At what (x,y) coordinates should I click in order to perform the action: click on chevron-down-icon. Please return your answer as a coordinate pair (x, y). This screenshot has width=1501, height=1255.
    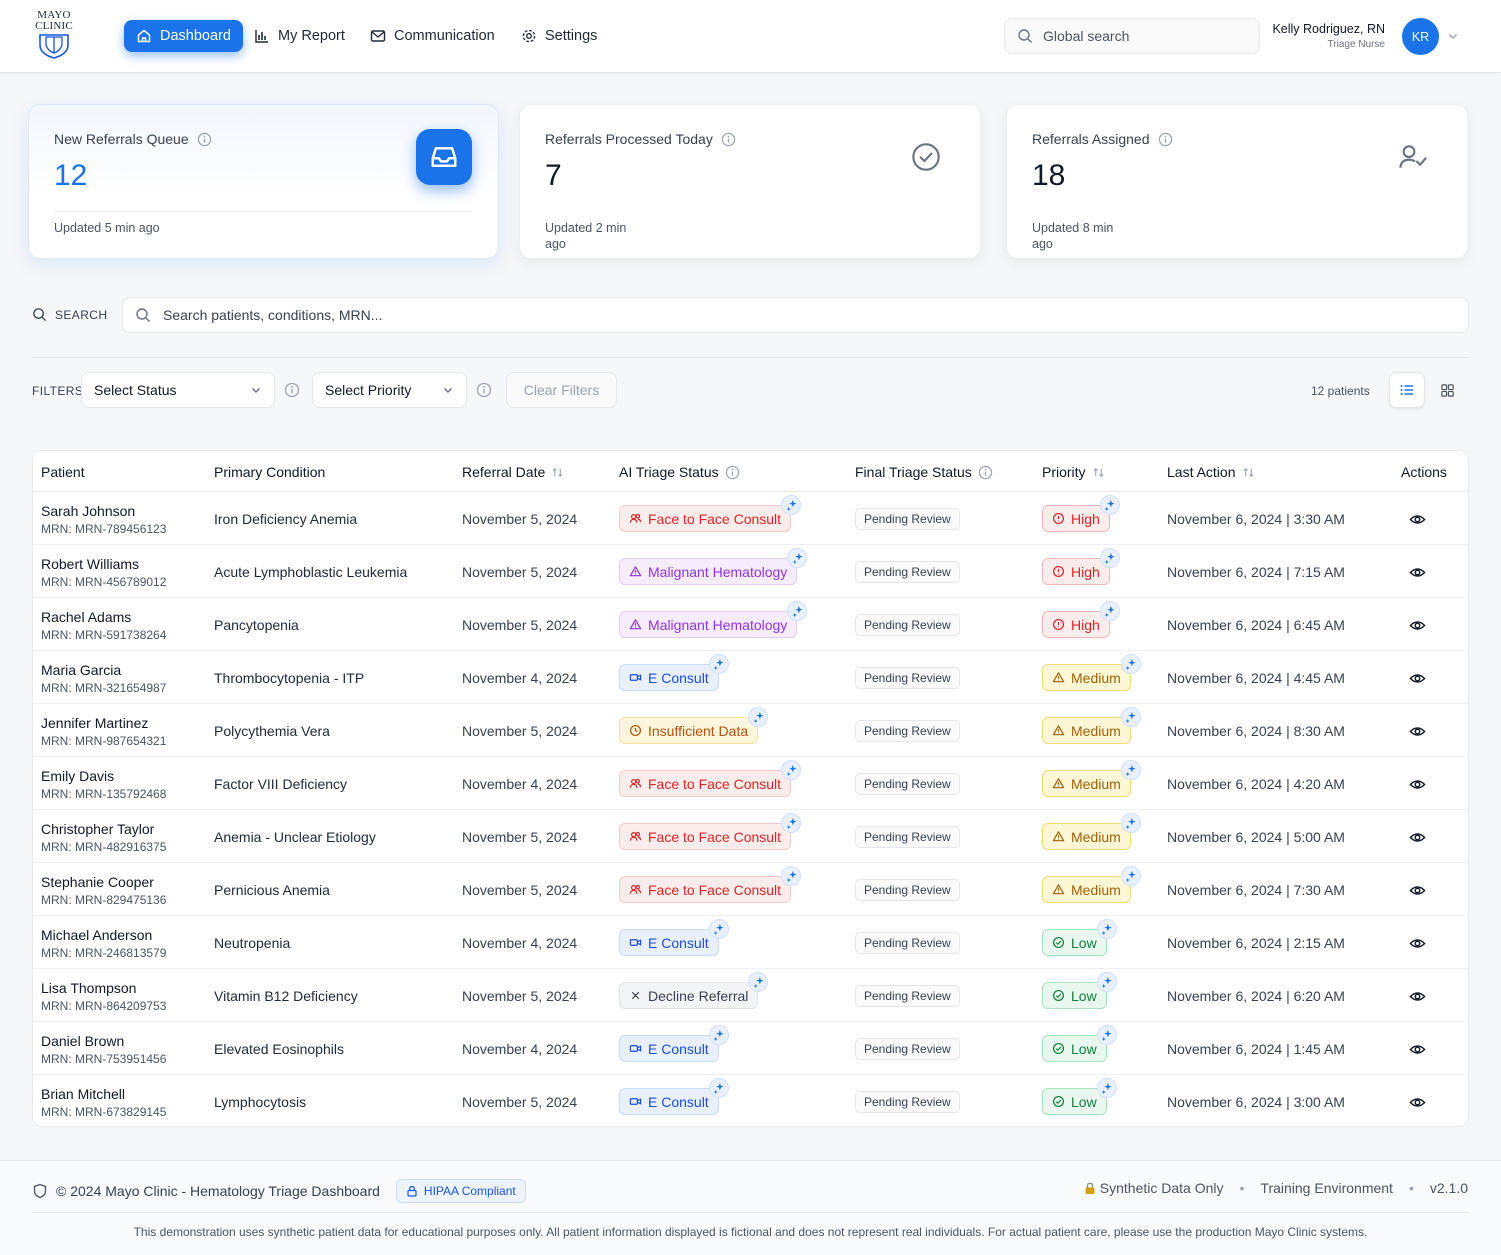
    Looking at the image, I should click on (1453, 36).